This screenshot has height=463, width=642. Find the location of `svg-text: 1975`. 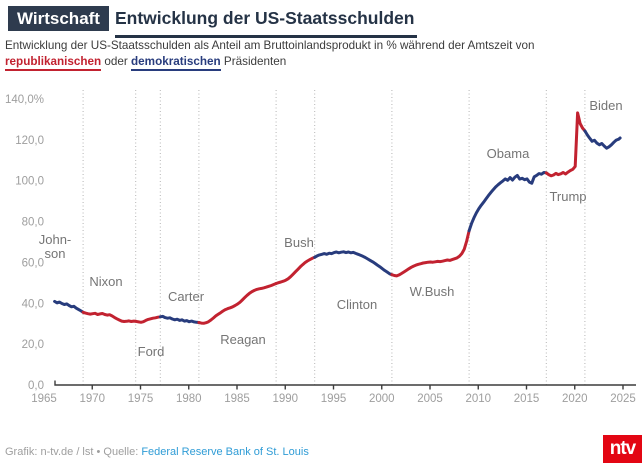

svg-text: 1975 is located at coordinates (141, 399).